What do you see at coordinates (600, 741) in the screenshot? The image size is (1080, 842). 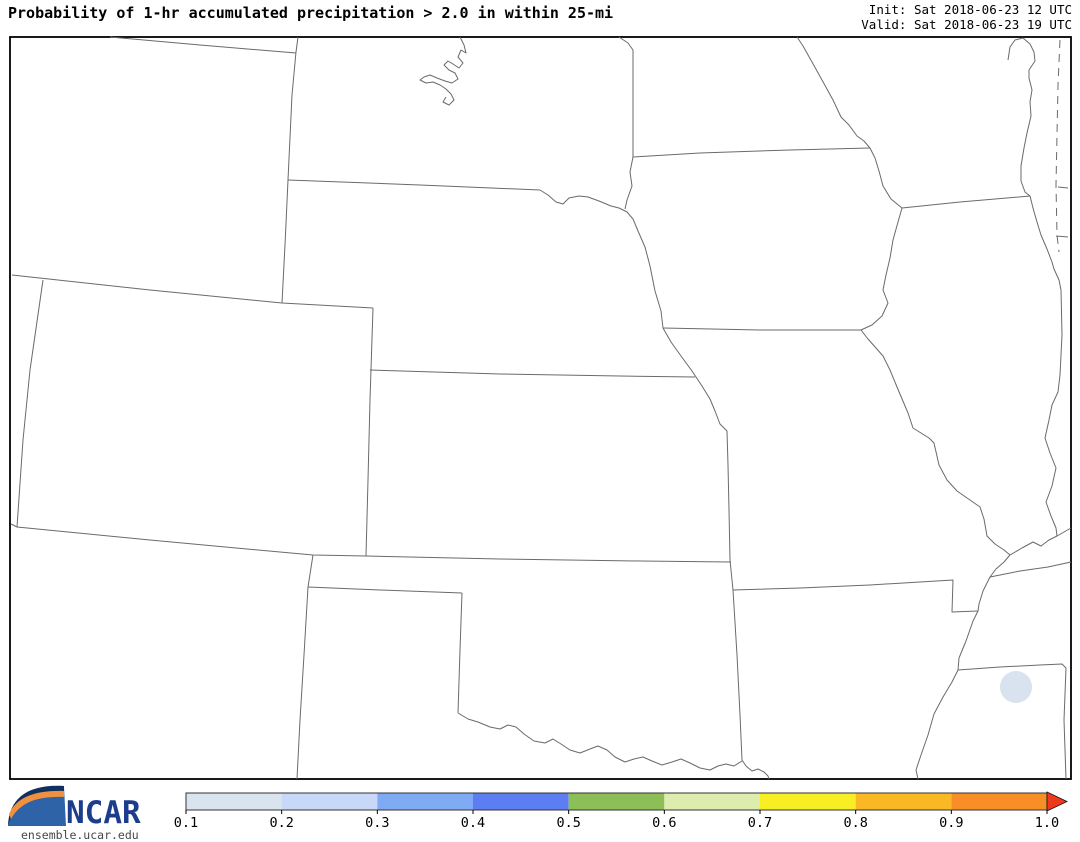 I see `red-river` at bounding box center [600, 741].